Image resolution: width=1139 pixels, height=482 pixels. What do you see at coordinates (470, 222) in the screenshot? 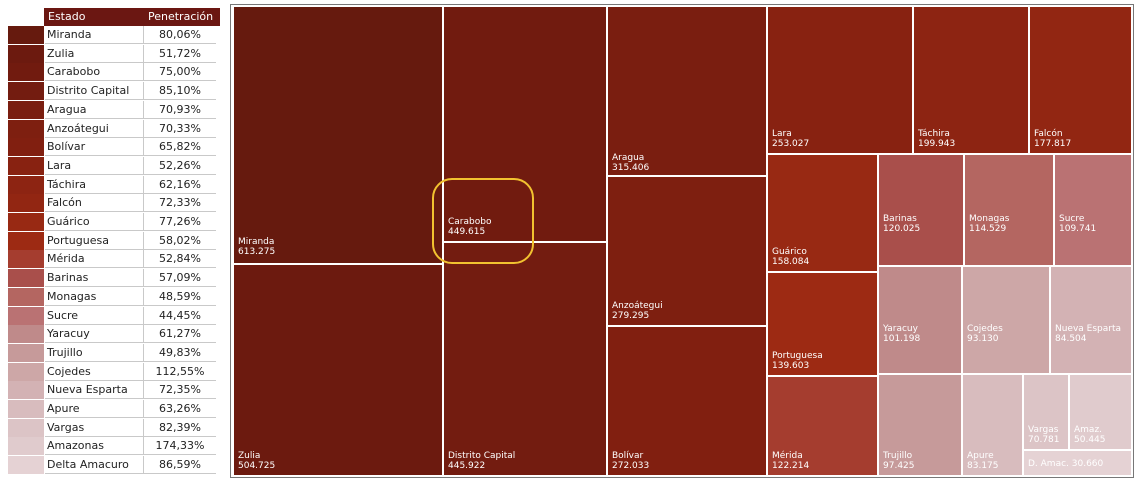
I see `tile-label: Carabobo` at bounding box center [470, 222].